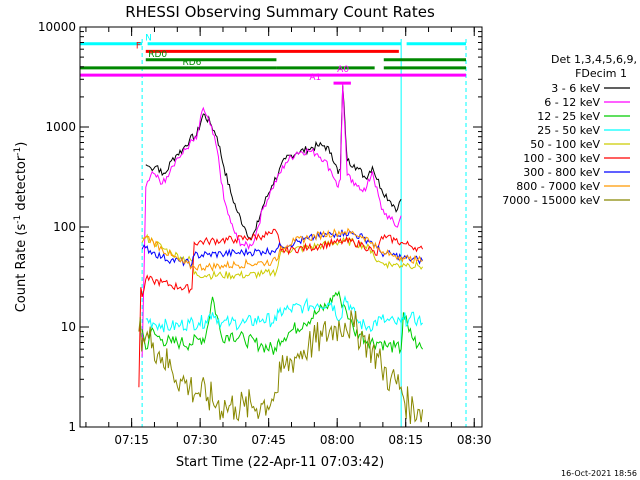 The width and height of the screenshot is (640, 480). Describe the element at coordinates (138, 46) in the screenshot. I see `flag-label: F` at that location.